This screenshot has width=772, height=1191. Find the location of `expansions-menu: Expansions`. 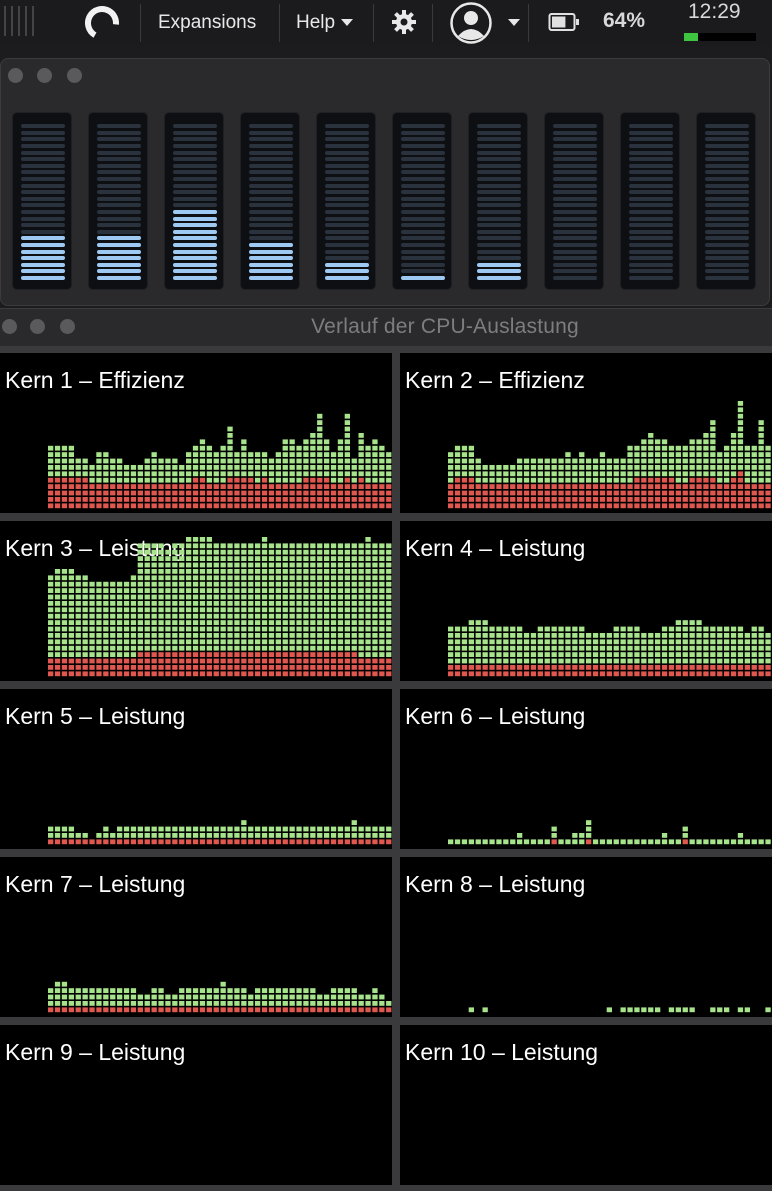

expansions-menu: Expansions is located at coordinates (207, 22).